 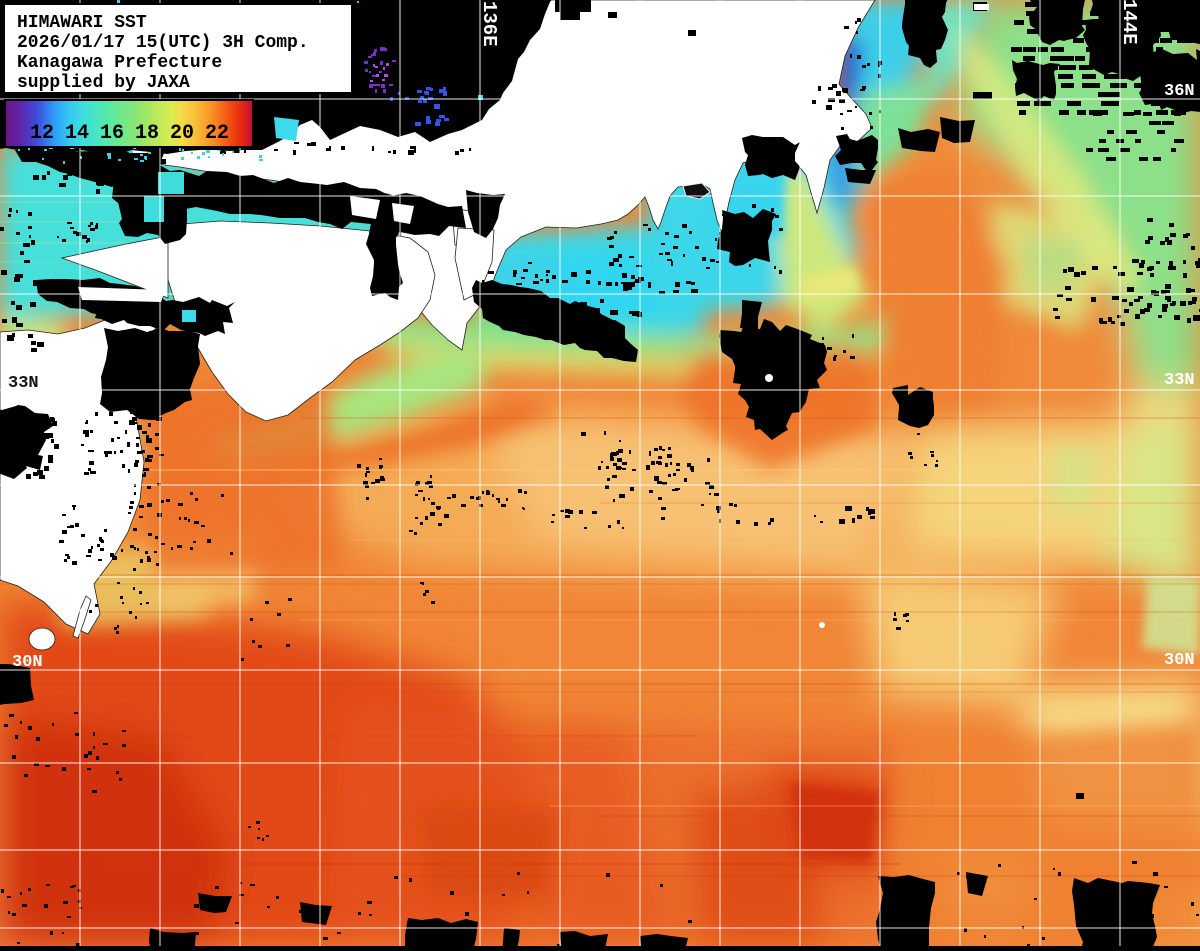 What do you see at coordinates (112, 133) in the screenshot?
I see `svg-text: 16` at bounding box center [112, 133].